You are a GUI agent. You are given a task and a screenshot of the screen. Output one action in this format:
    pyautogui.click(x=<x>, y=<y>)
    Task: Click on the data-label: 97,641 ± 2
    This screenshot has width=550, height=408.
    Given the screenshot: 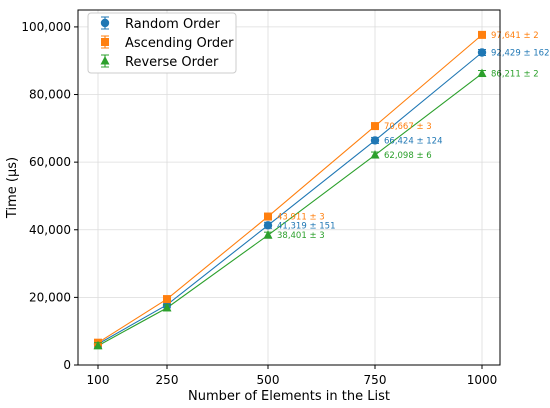 What is the action you would take?
    pyautogui.click(x=515, y=36)
    